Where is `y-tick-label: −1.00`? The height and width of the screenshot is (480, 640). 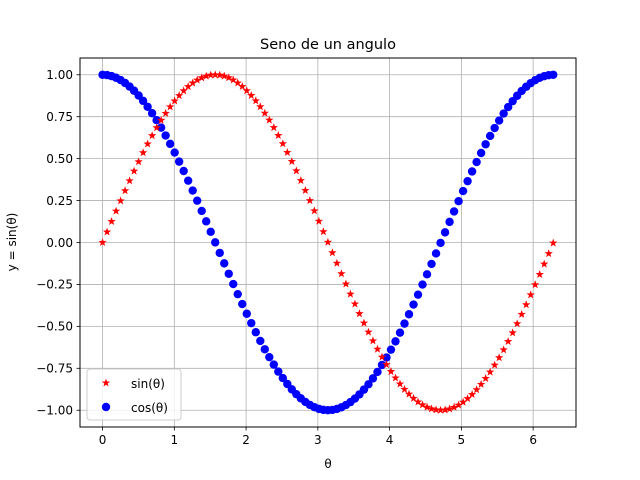
y-tick-label: −1.00 is located at coordinates (54, 411).